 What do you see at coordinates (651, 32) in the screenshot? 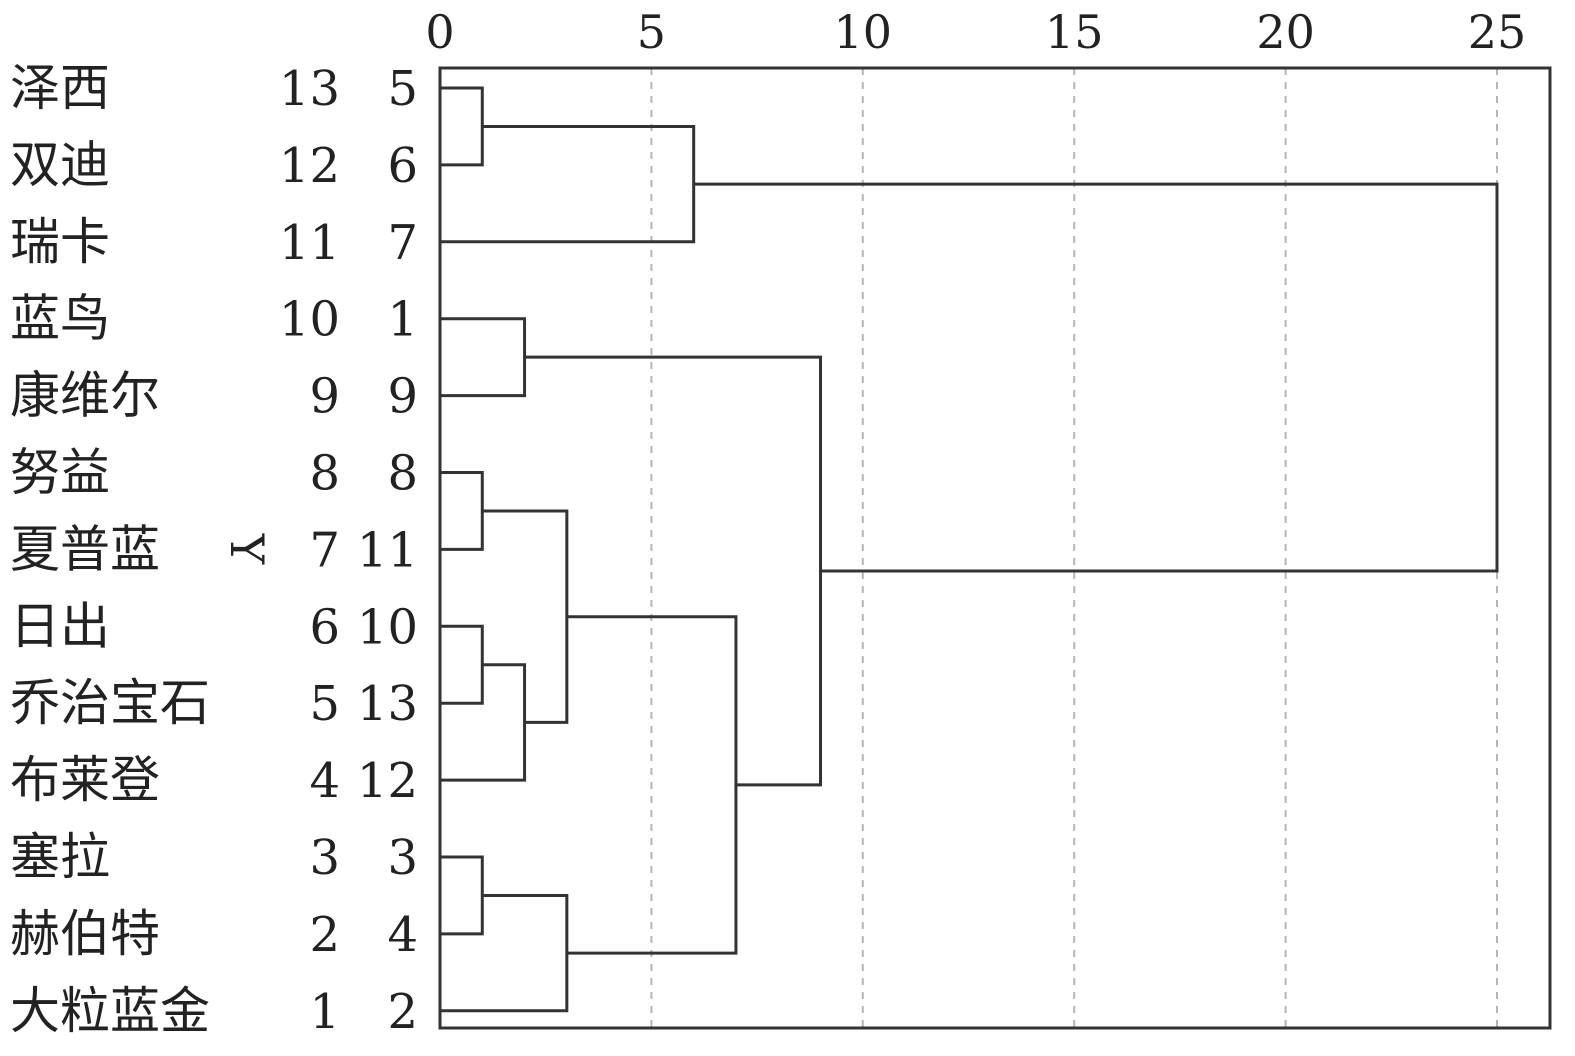
I see `x-tick-label-5: 5` at bounding box center [651, 32].